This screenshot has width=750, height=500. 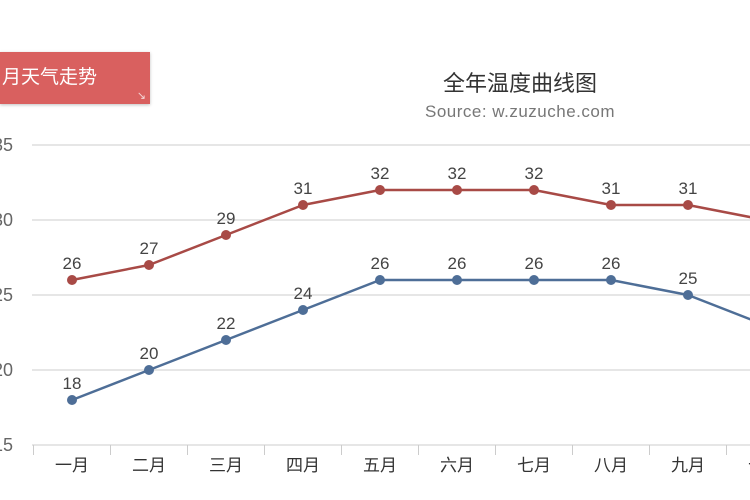 What do you see at coordinates (226, 465) in the screenshot?
I see `x-tick-label: 三月` at bounding box center [226, 465].